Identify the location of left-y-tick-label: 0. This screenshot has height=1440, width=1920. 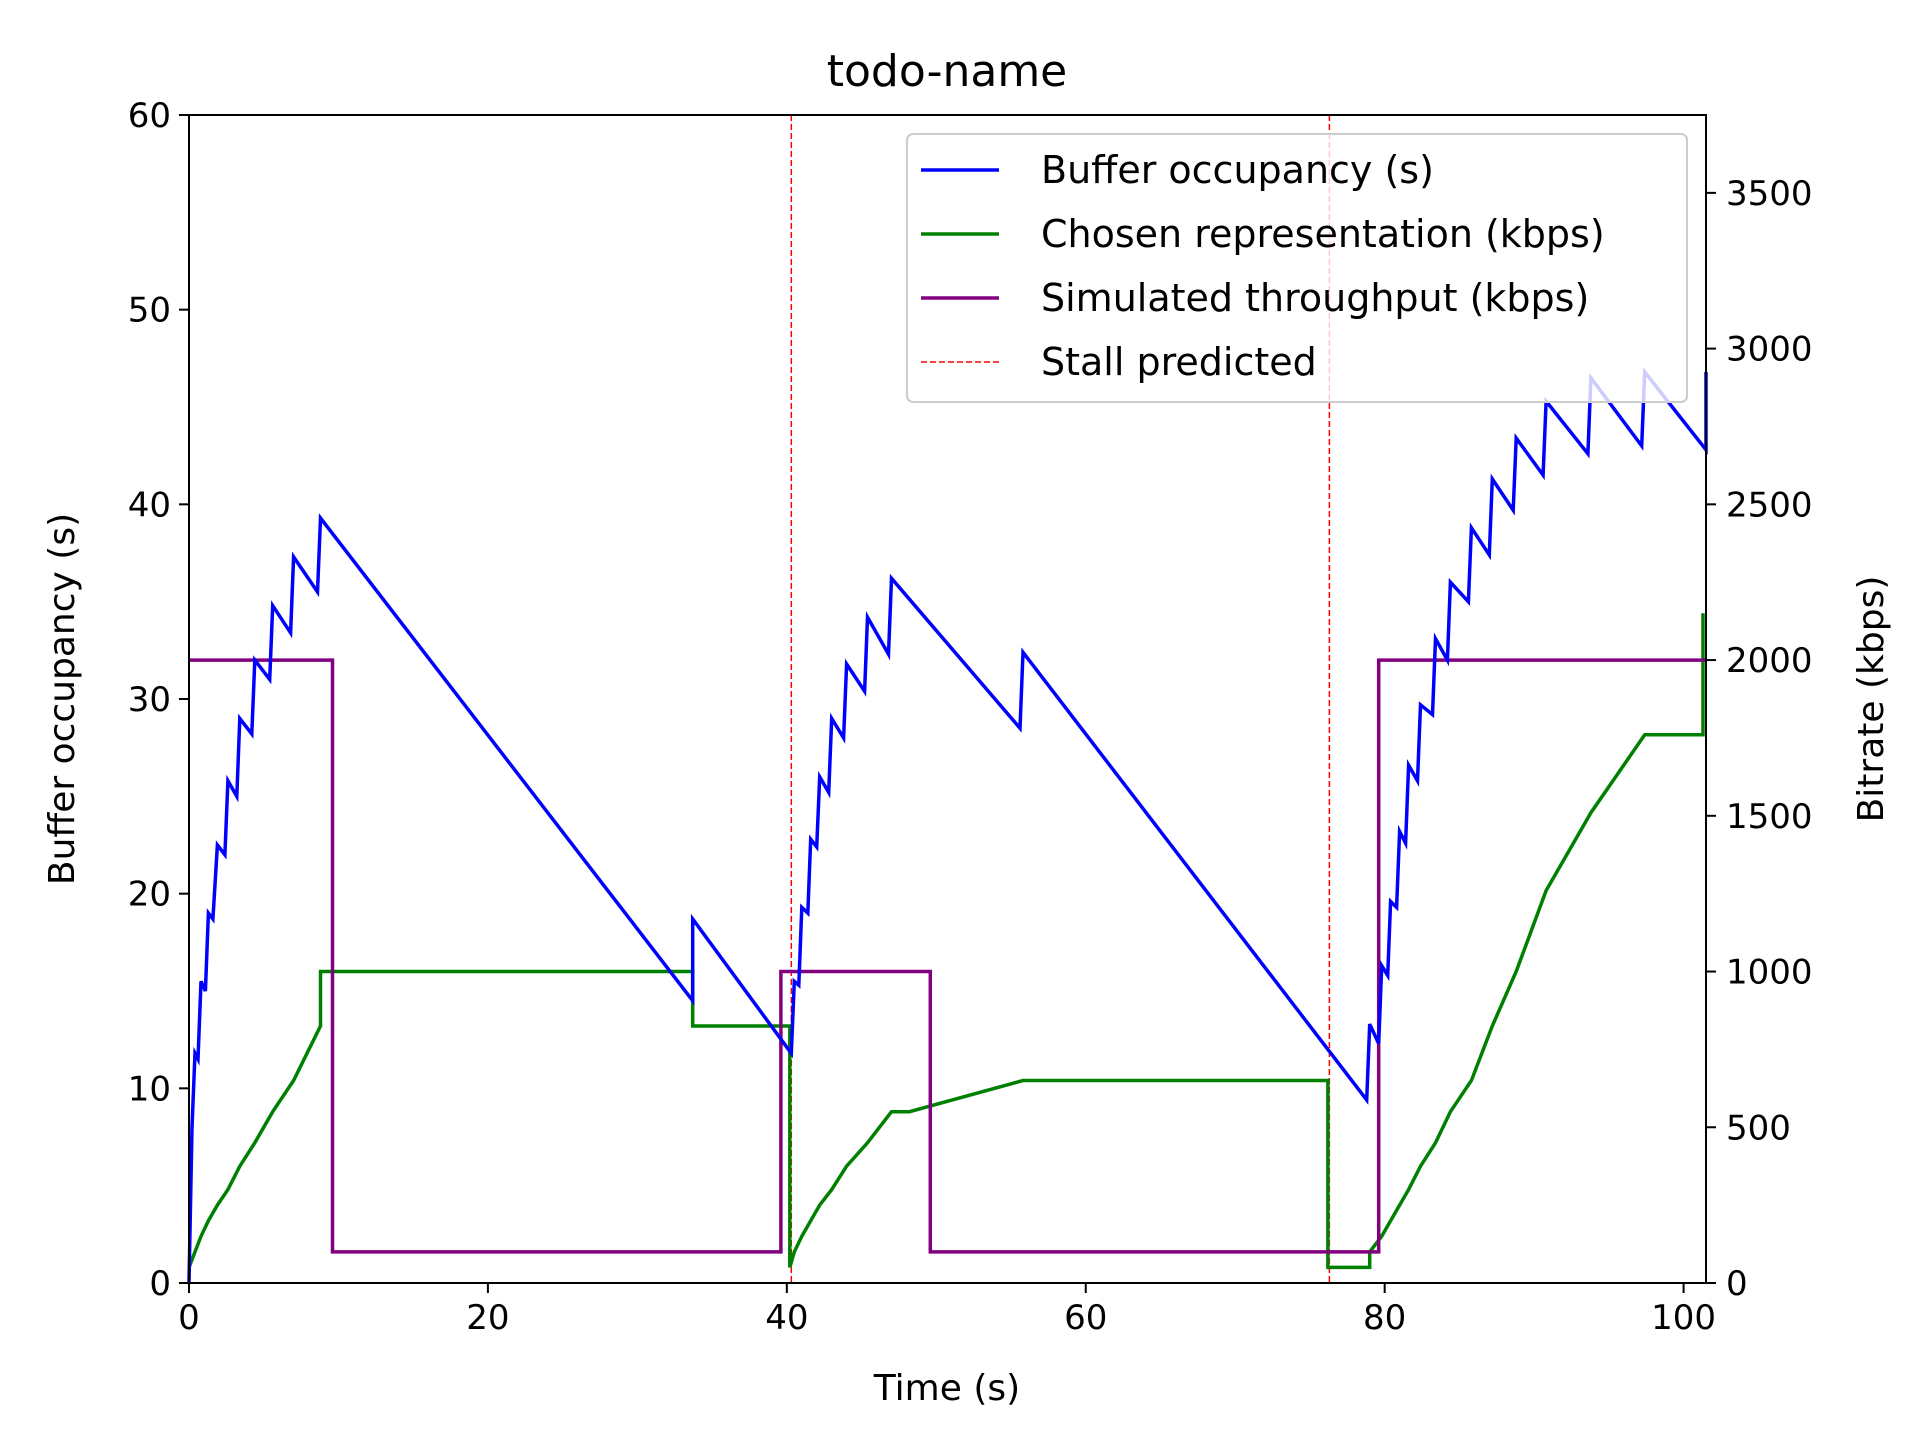
(160, 1284).